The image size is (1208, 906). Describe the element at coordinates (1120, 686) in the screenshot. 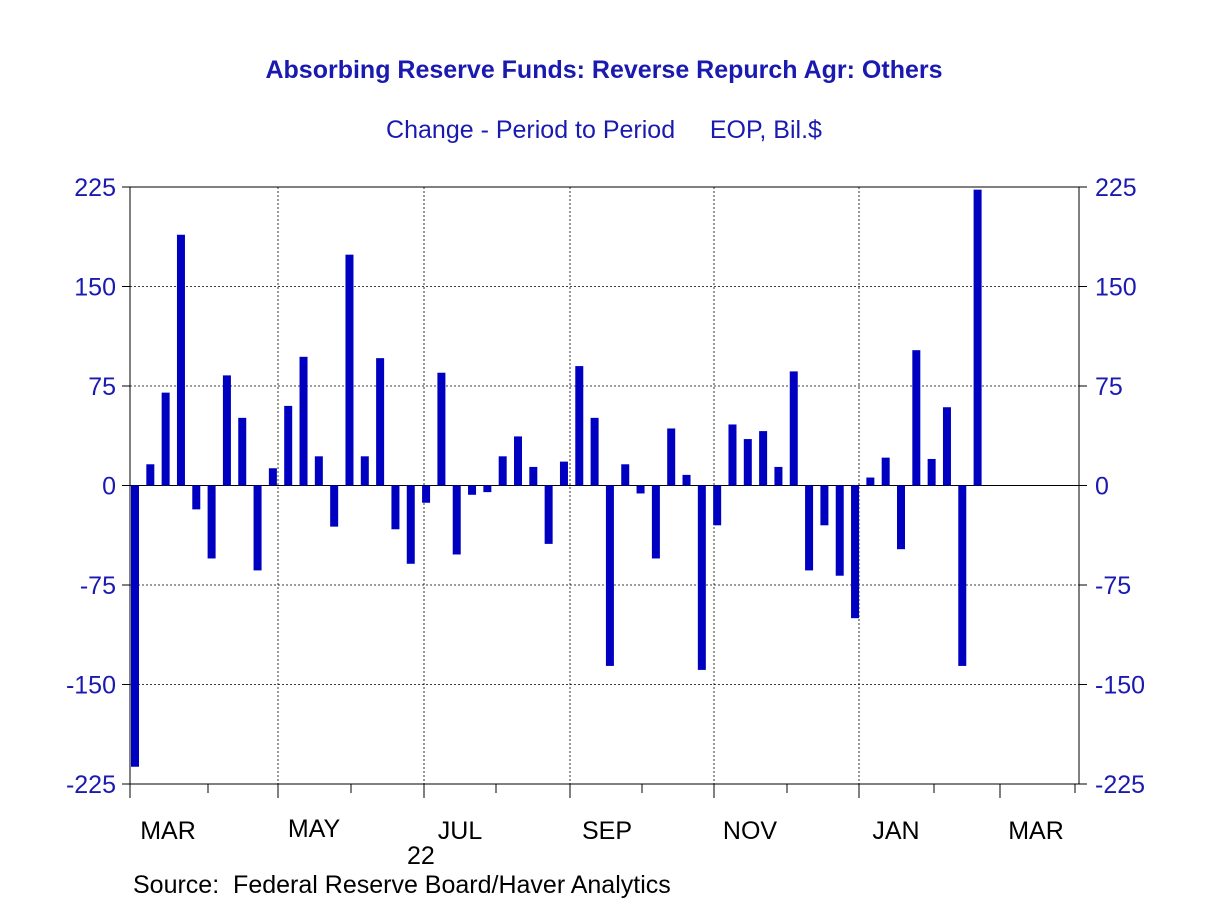

I see `y-tick-label-right: -150` at that location.